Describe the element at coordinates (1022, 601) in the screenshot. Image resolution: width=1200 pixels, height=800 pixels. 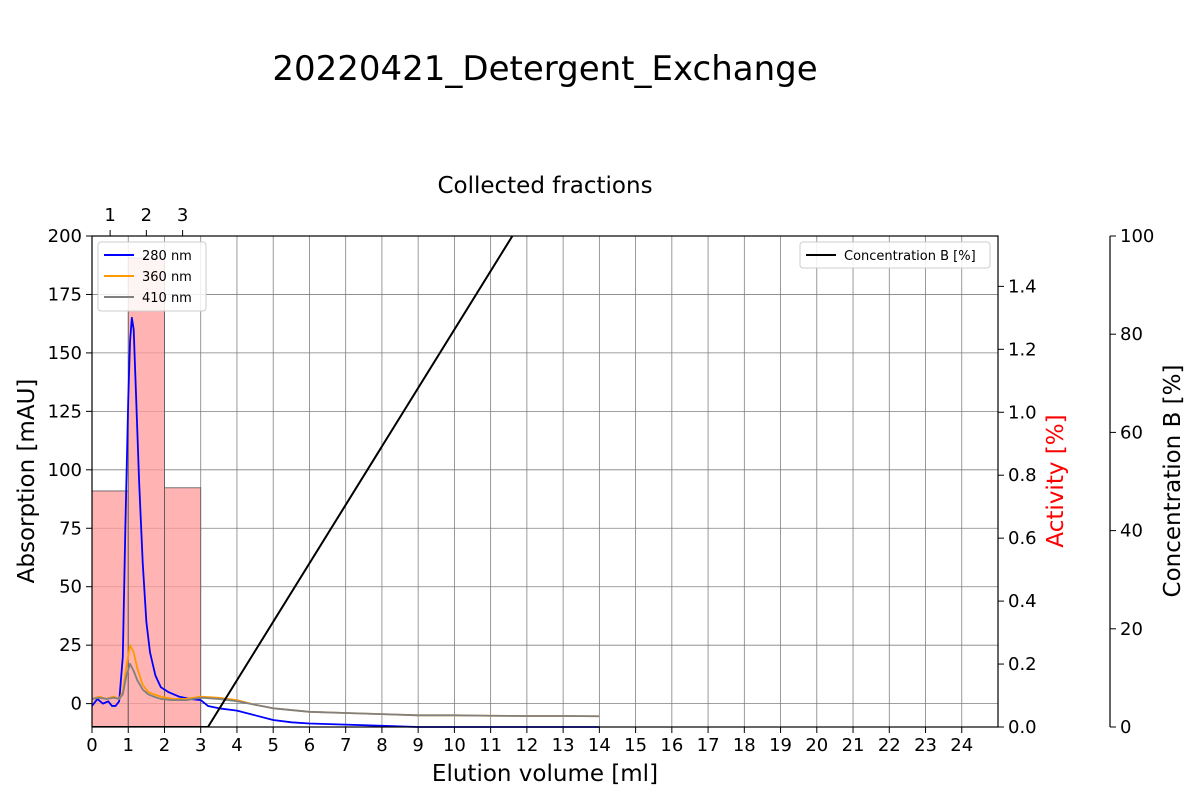
I see `y2-tick-label: 0.4` at that location.